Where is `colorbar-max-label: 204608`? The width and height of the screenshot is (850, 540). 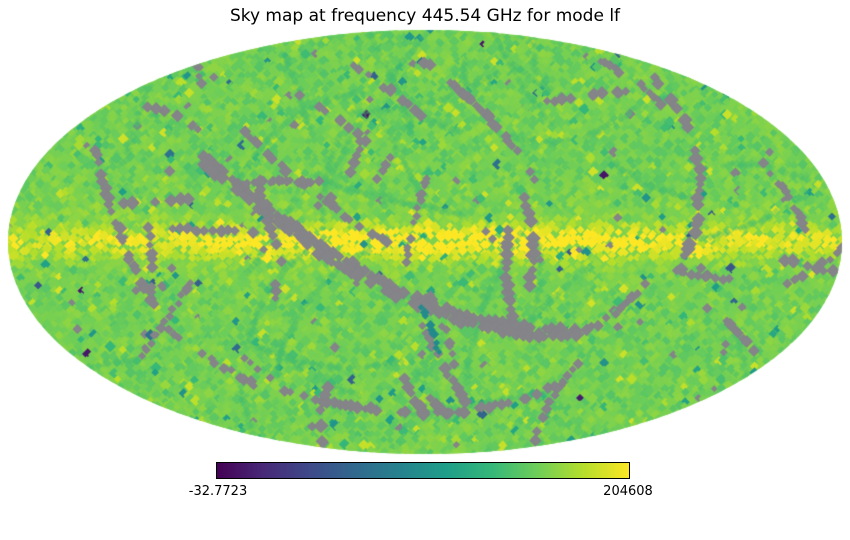
colorbar-max-label: 204608 is located at coordinates (628, 491).